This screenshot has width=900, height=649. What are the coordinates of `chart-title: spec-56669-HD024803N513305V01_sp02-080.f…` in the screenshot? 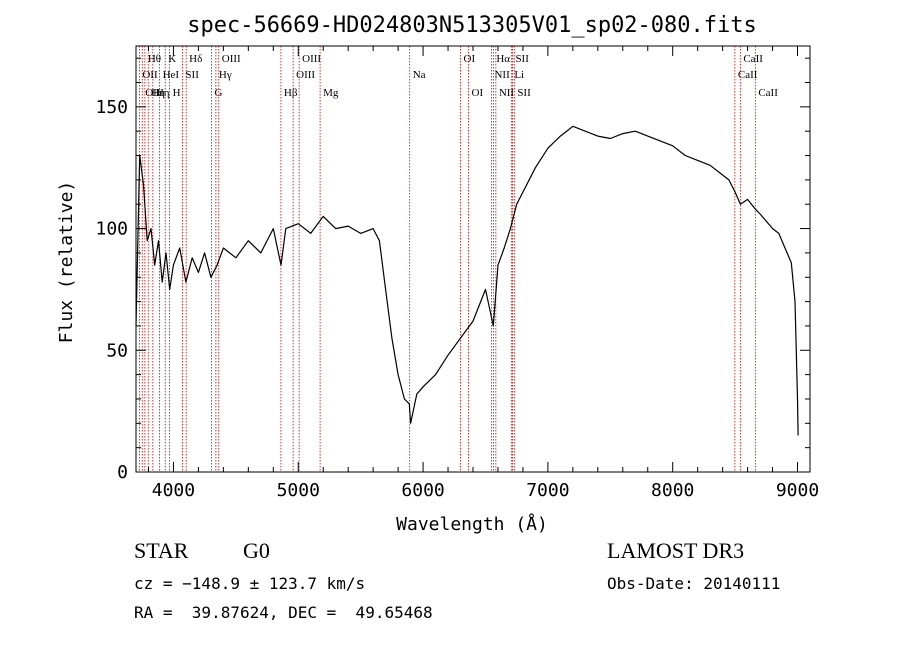 It's located at (472, 25).